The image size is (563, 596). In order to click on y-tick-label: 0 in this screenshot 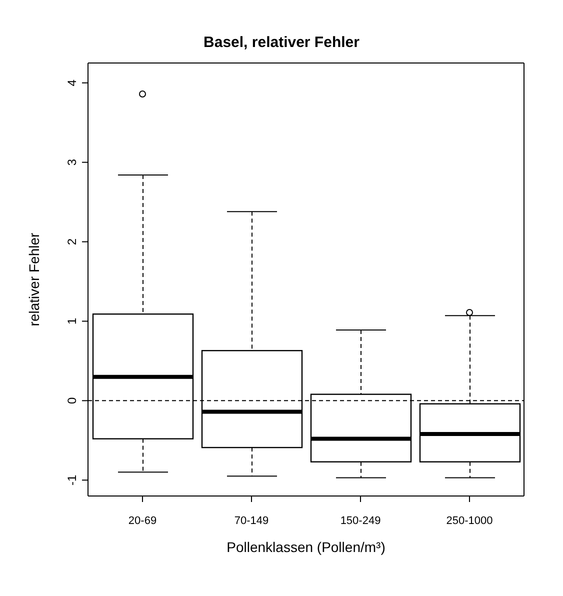, I will do `click(72, 400)`.